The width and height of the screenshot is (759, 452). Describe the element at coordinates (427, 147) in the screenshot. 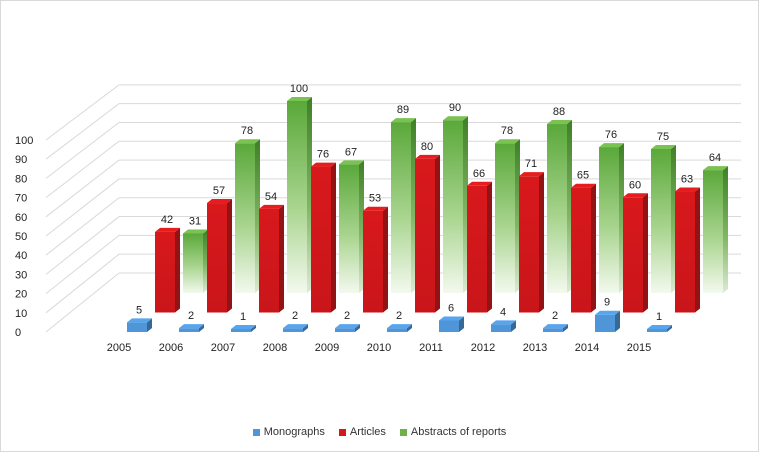

I see `data-label: 80` at that location.